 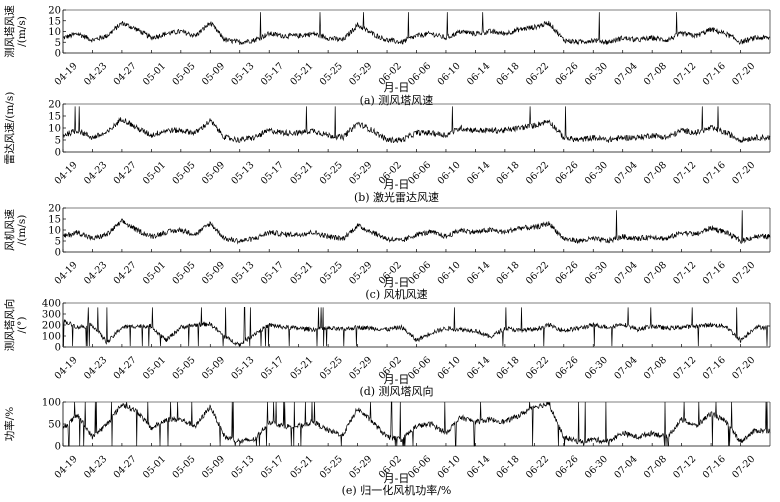 I want to click on panel-caption: (d) 测风塔风向, so click(x=396, y=391).